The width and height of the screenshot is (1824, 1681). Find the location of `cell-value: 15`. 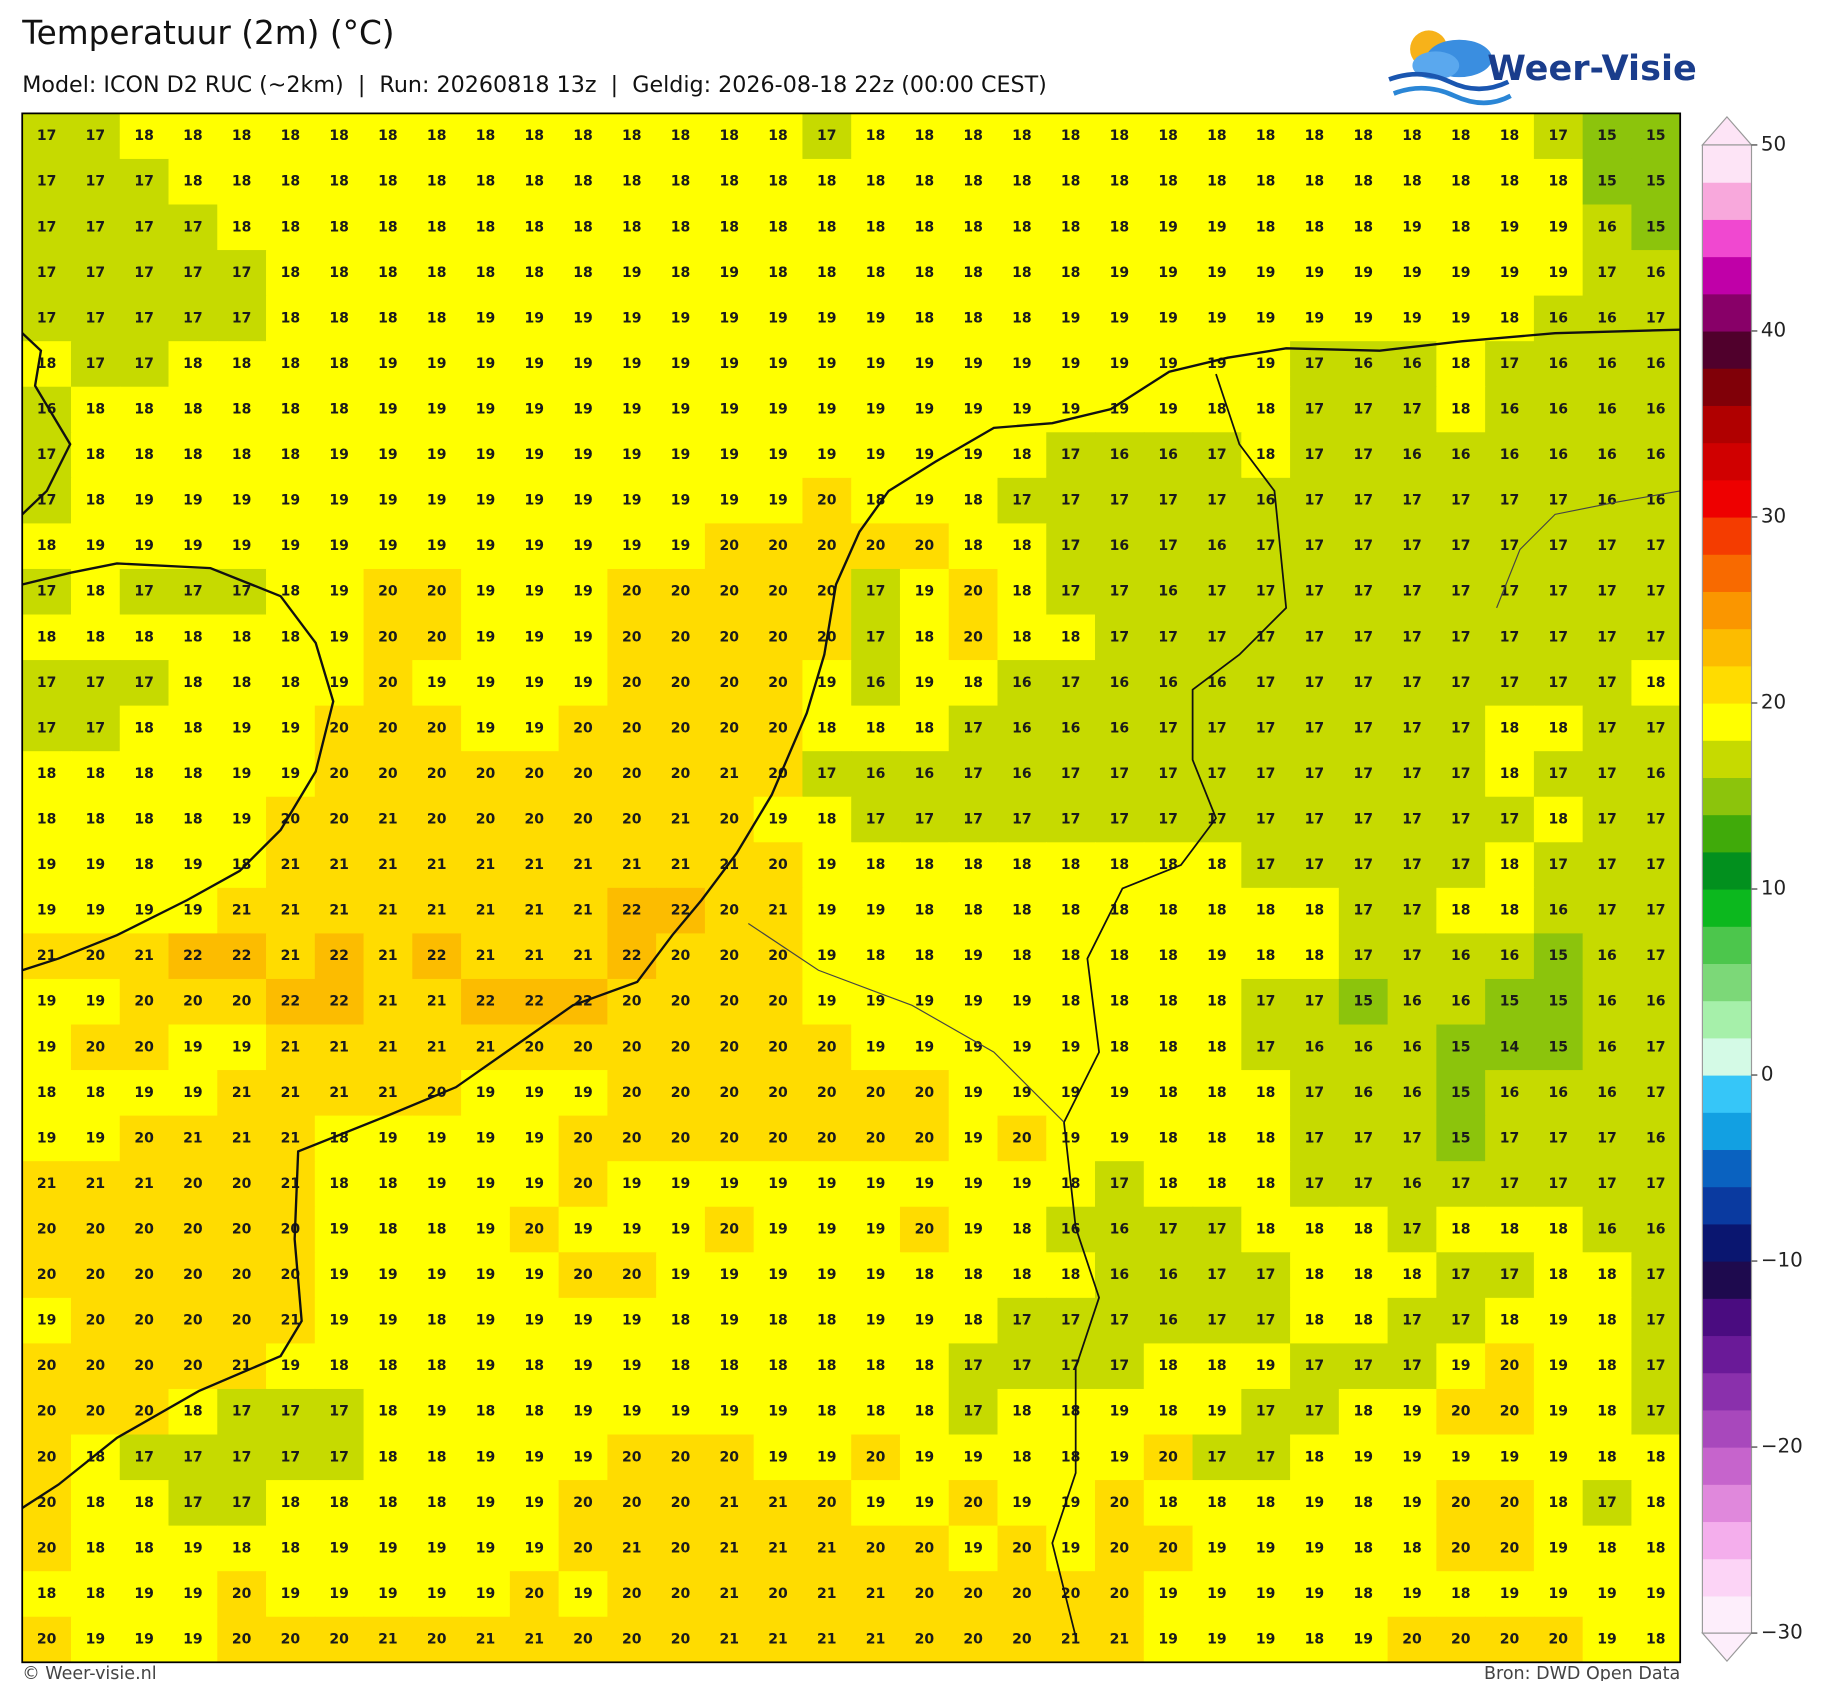

cell-value: 15 is located at coordinates (1656, 136).